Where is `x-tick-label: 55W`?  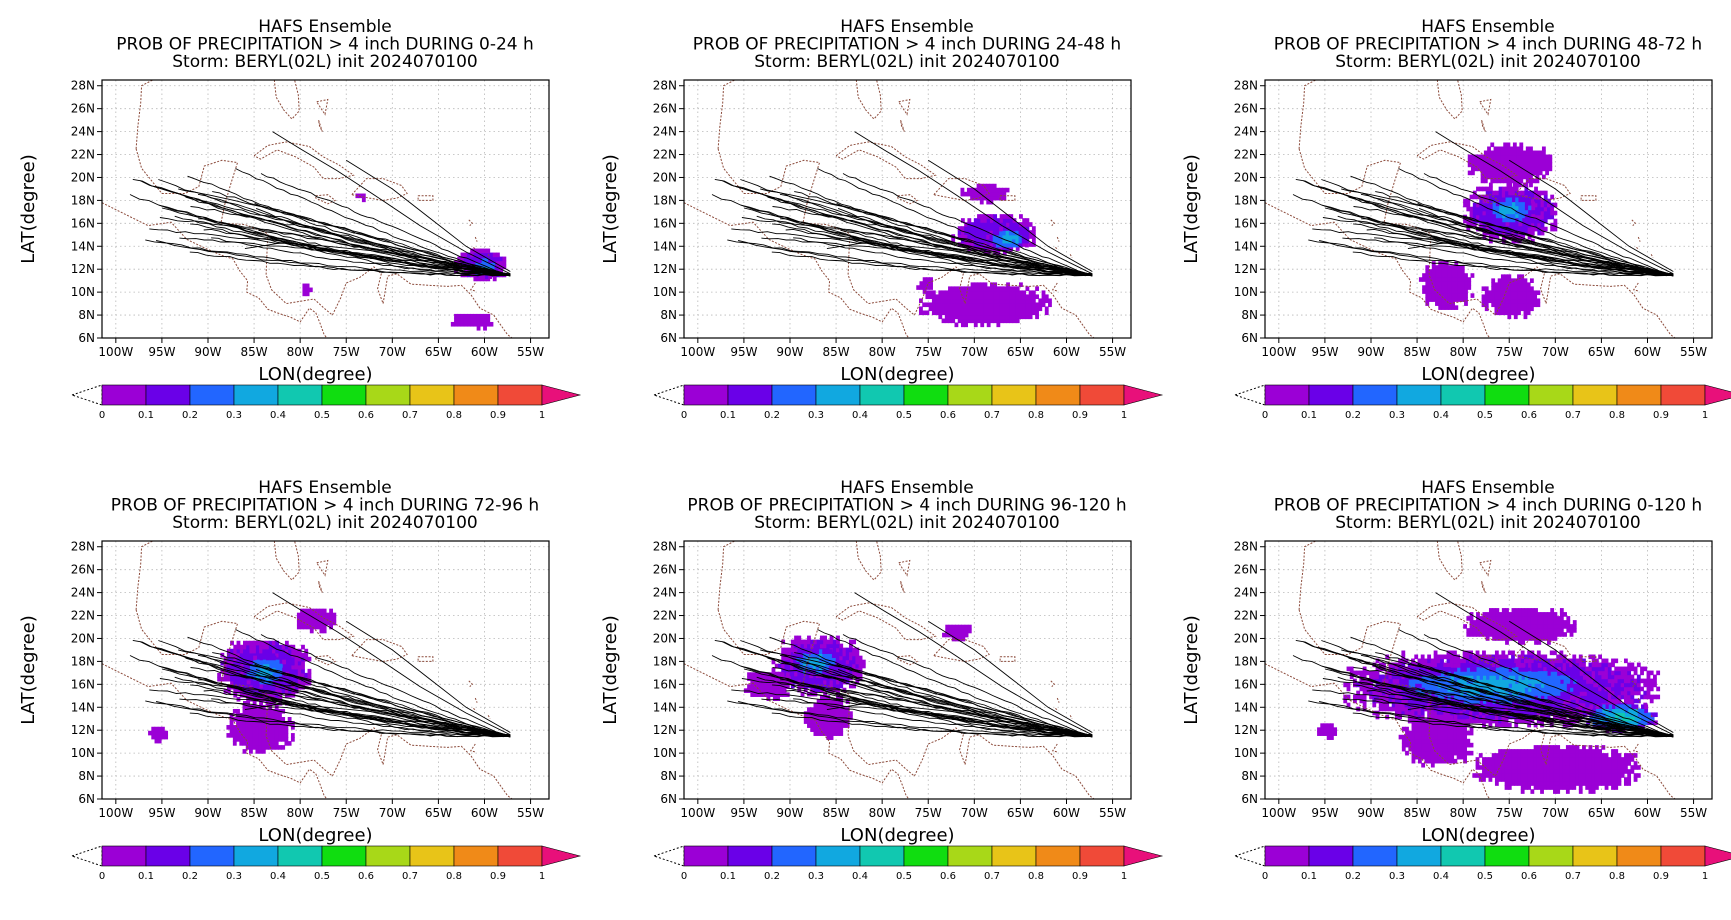 x-tick-label: 55W is located at coordinates (530, 813).